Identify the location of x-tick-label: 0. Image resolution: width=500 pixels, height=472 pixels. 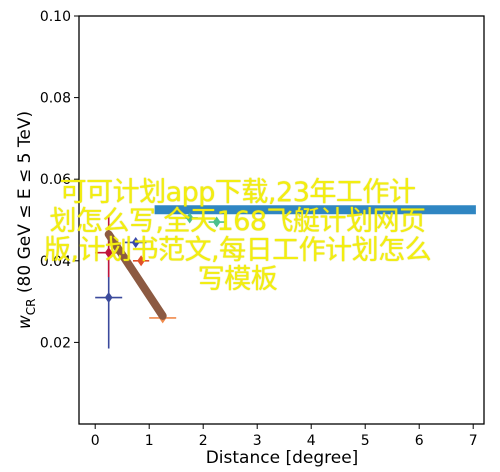
(95, 441).